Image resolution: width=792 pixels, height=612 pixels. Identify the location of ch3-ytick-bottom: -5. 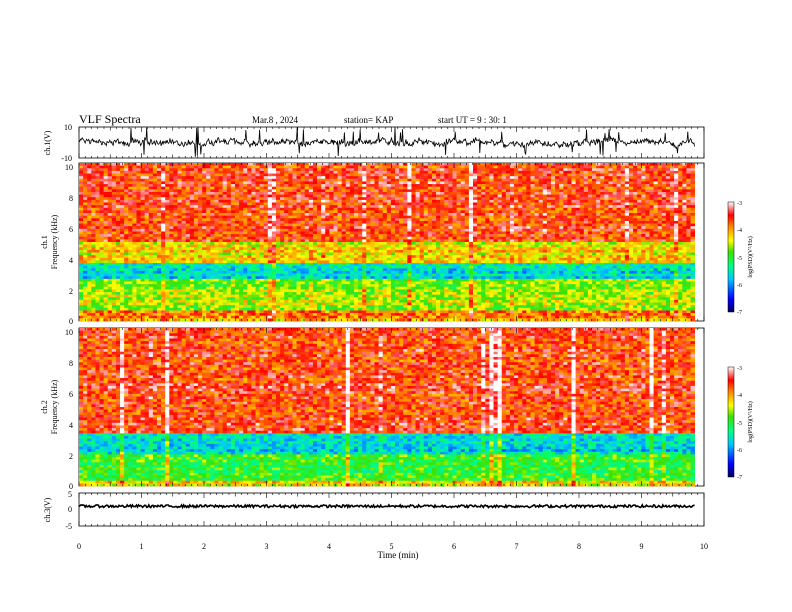
(68, 526).